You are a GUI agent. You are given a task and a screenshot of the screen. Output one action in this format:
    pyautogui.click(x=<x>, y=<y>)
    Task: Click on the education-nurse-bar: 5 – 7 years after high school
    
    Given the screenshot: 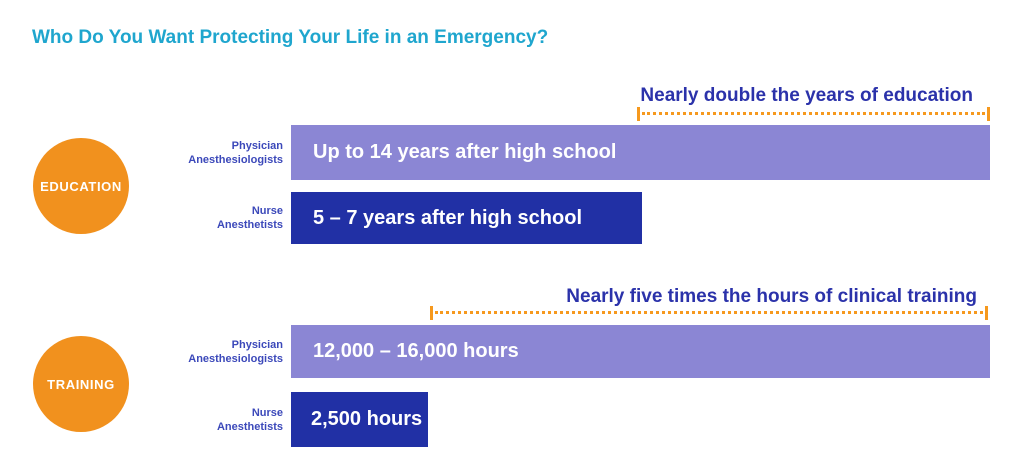 What is the action you would take?
    pyautogui.click(x=466, y=218)
    